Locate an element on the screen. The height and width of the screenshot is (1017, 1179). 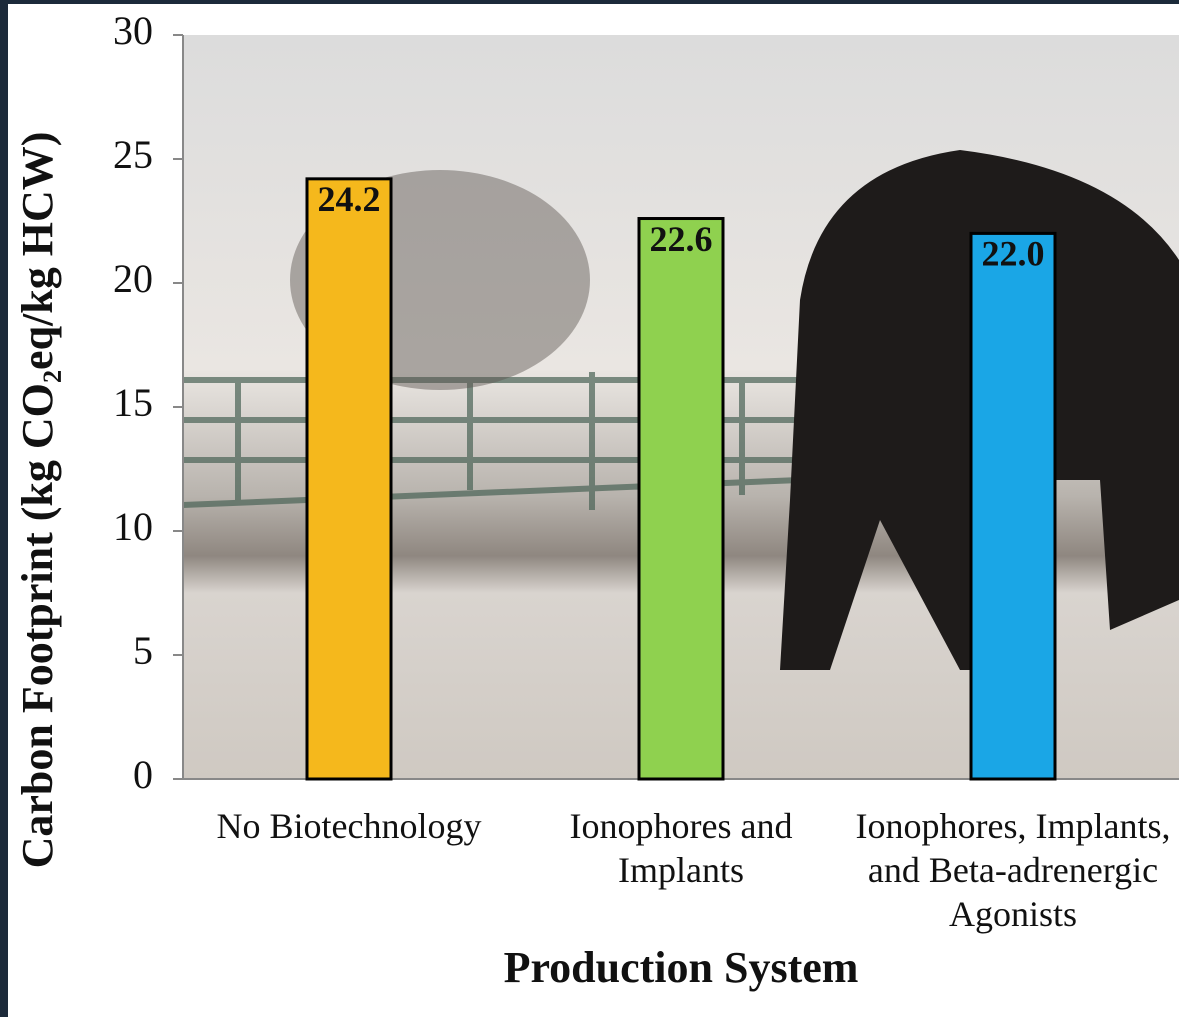
y-tick-label: 0 is located at coordinates (143, 774).